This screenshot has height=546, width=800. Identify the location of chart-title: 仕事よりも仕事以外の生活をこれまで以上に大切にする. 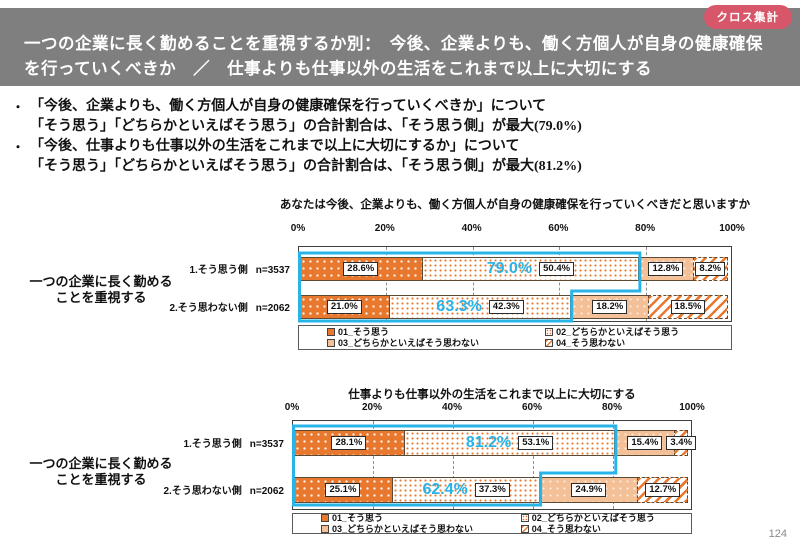
(492, 395).